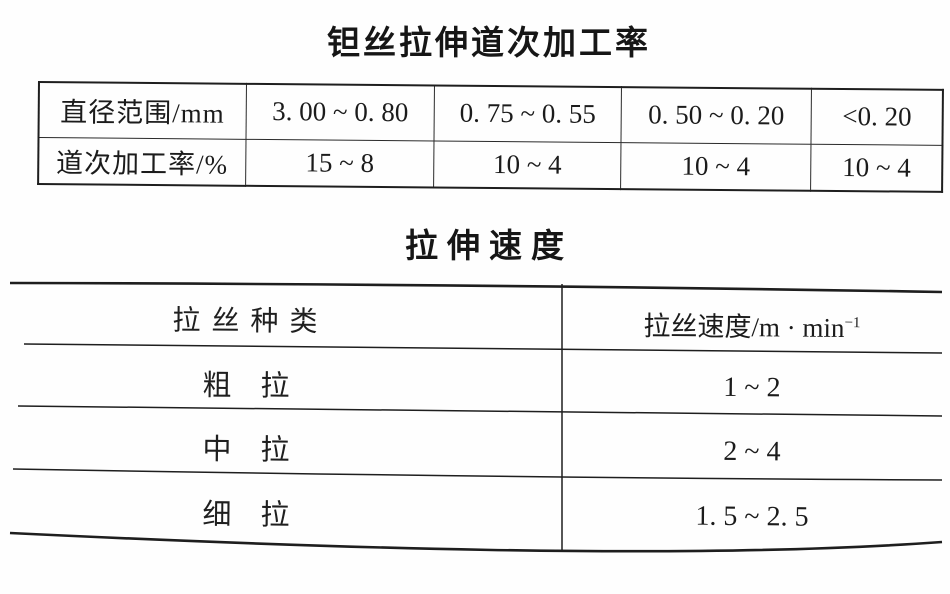  Describe the element at coordinates (852, 322) in the screenshot. I see `superscript-exponent: −1` at that location.